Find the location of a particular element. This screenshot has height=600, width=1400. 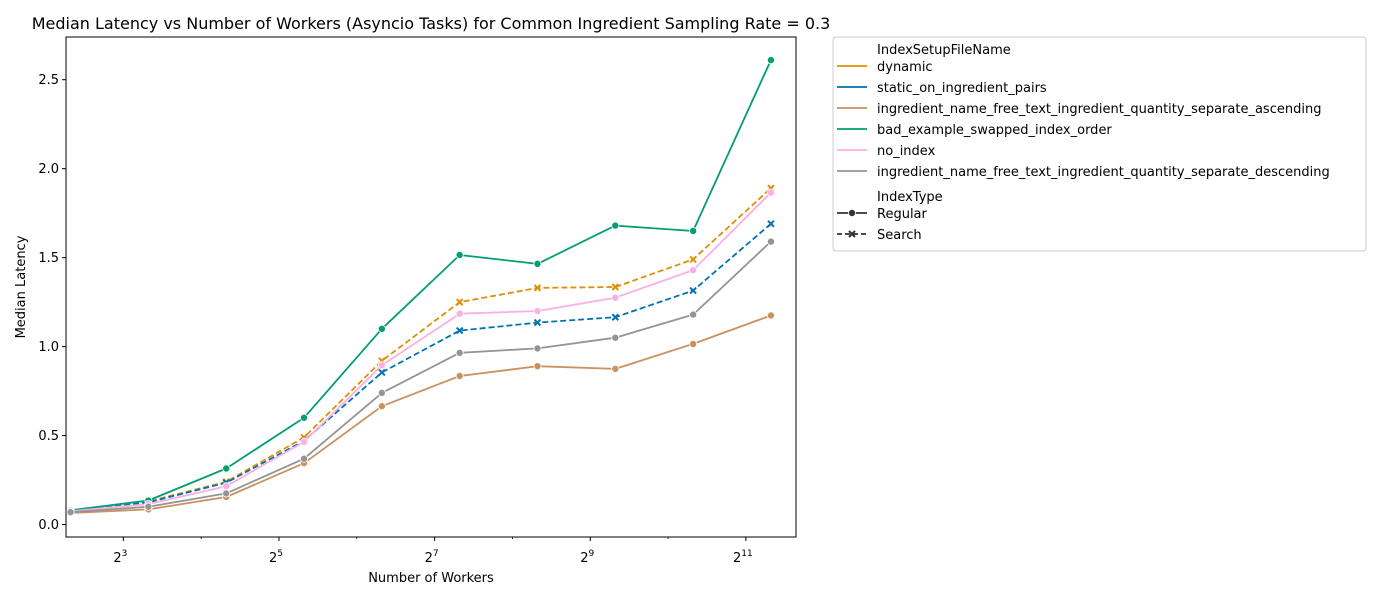

legend-label: static_on_ingredient_pairs is located at coordinates (962, 88).